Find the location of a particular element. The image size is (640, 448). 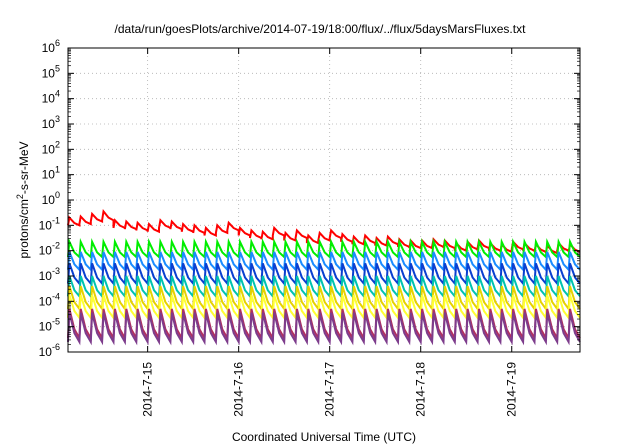

y-tick-label: 10⁵ is located at coordinates (51, 71).